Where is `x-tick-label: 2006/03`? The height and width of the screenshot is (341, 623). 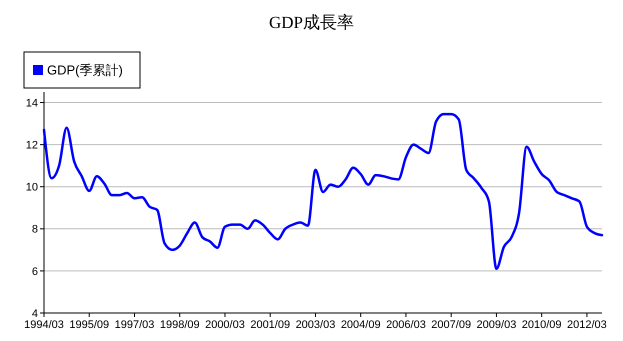
x-tick-label: 2006/03 is located at coordinates (406, 325).